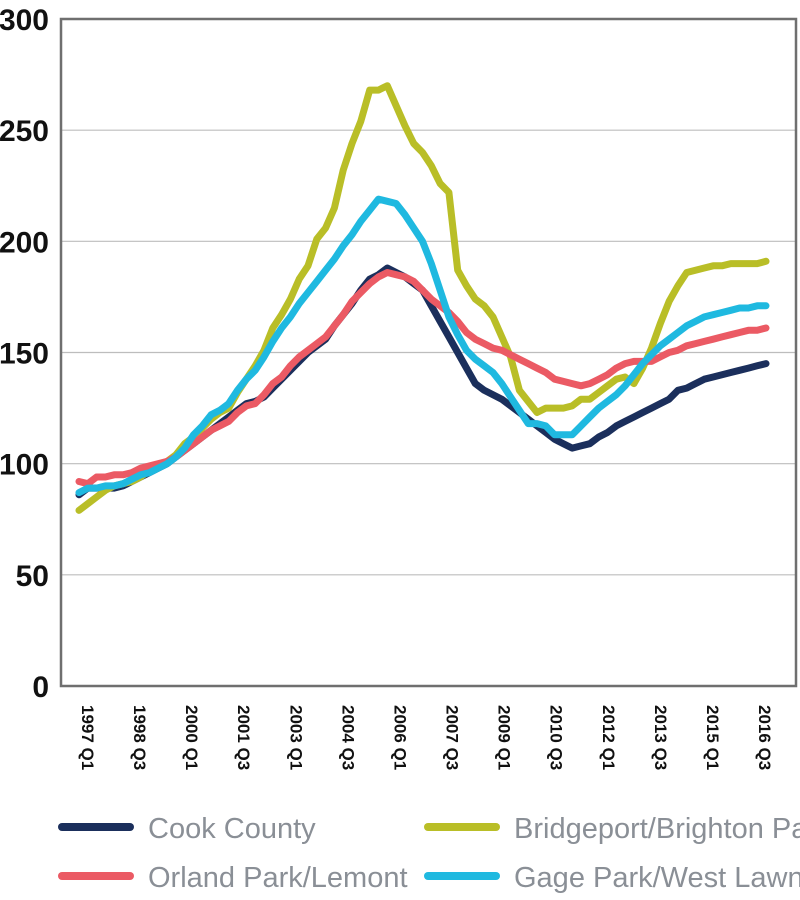 The image size is (800, 900). Describe the element at coordinates (139, 737) in the screenshot. I see `x-tick-label: 1998 Q3` at that location.